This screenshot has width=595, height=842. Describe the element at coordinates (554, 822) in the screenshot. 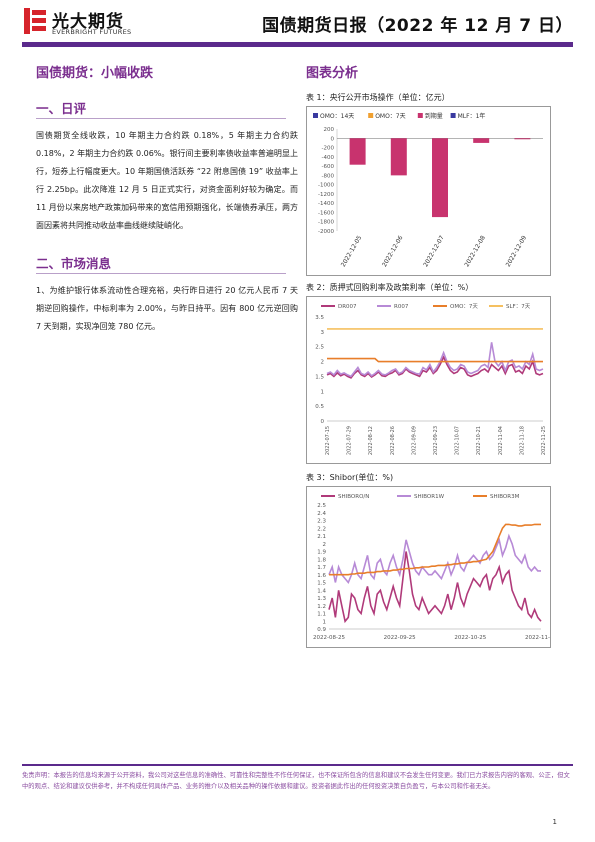

I see `page-number: 1` at that location.